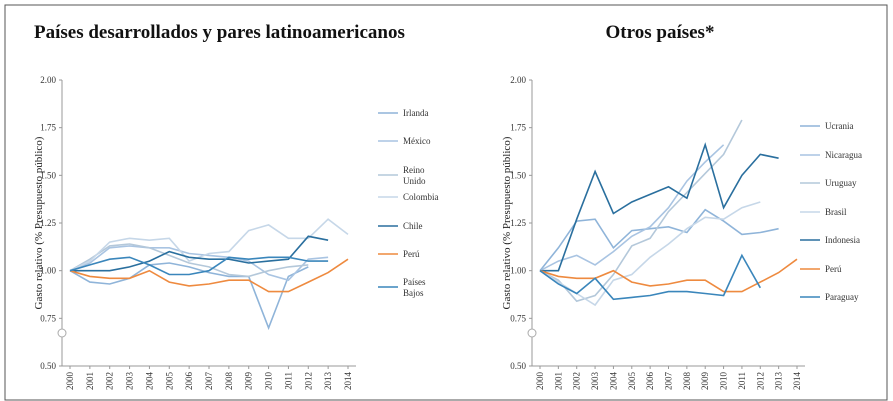 This screenshot has height=401, width=893. What do you see at coordinates (421, 197) in the screenshot?
I see `legend-label: Colombia` at bounding box center [421, 197].